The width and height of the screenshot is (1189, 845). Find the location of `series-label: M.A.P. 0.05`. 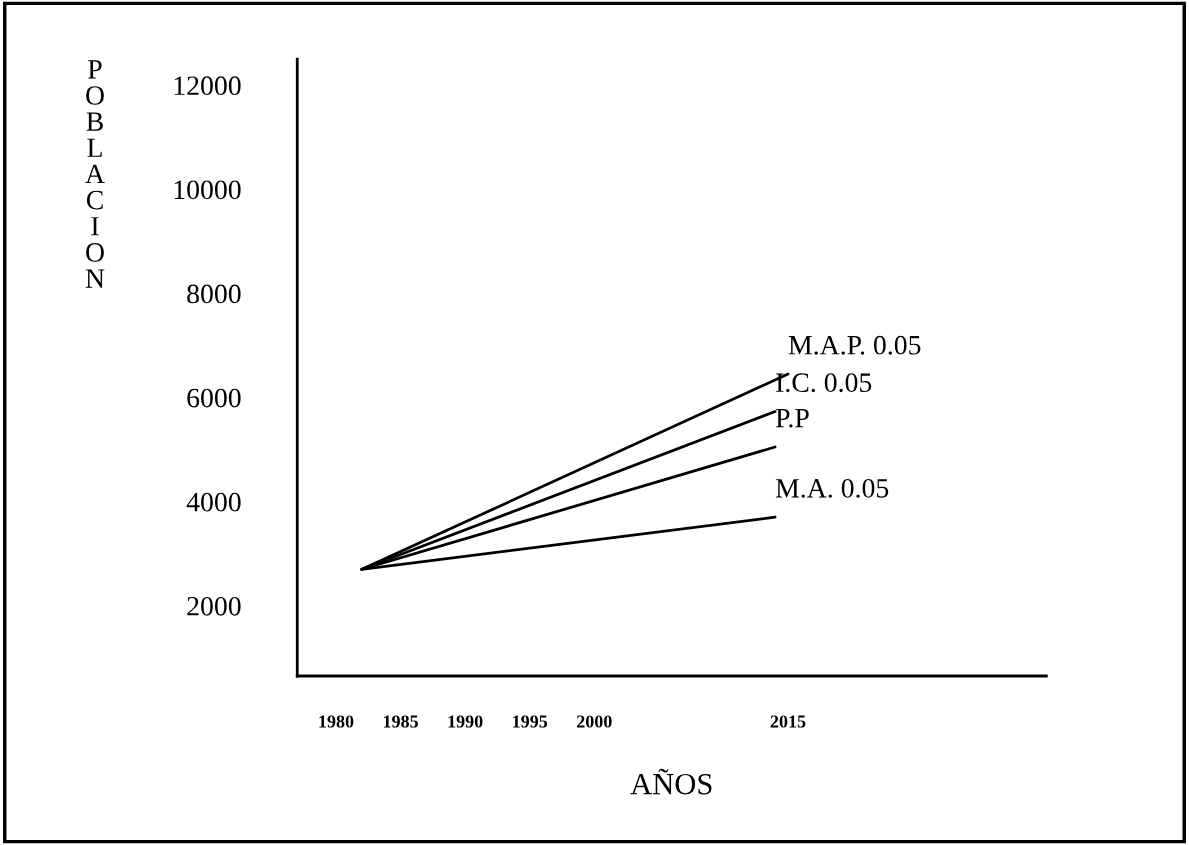

series-label: M.A.P. 0.05 is located at coordinates (854, 345).